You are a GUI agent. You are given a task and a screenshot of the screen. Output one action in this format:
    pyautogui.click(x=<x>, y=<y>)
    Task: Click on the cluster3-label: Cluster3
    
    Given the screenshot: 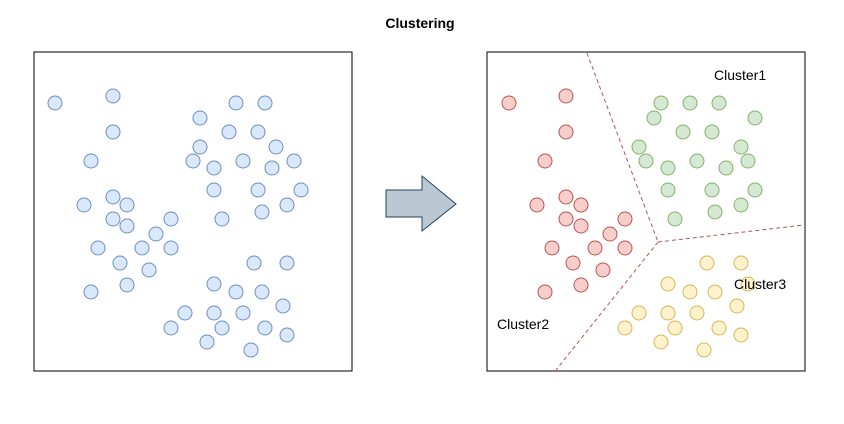 What is the action you would take?
    pyautogui.click(x=760, y=284)
    